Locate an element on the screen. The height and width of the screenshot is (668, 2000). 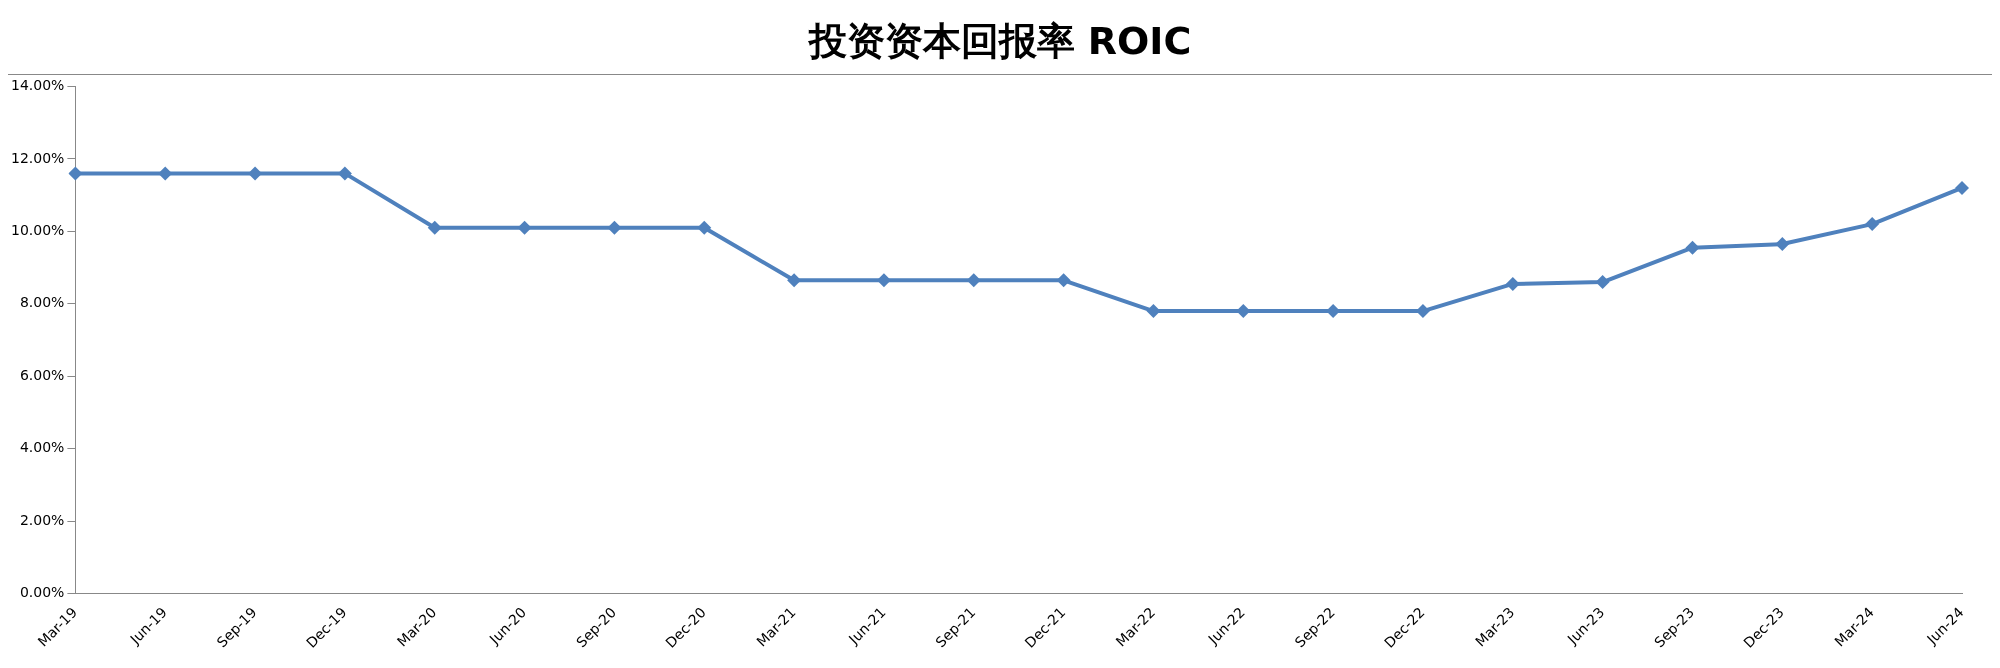
y-tick-label: 6.00% is located at coordinates (42, 374).